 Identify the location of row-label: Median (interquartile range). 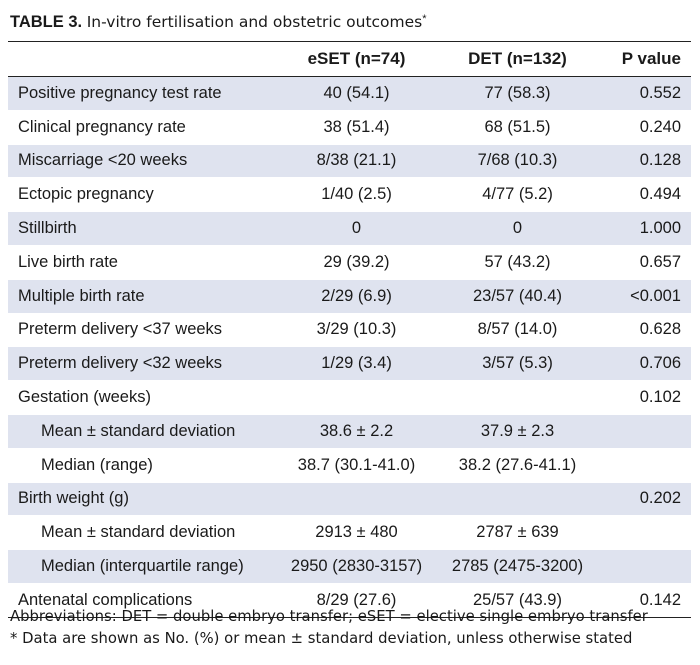
(143, 566).